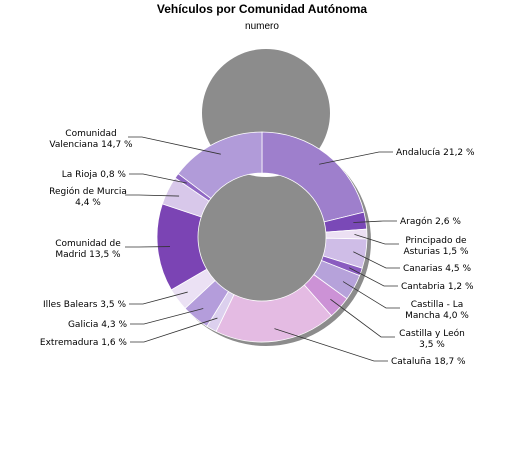  Describe the element at coordinates (90, 134) in the screenshot. I see `label-line: Comunidad` at that location.